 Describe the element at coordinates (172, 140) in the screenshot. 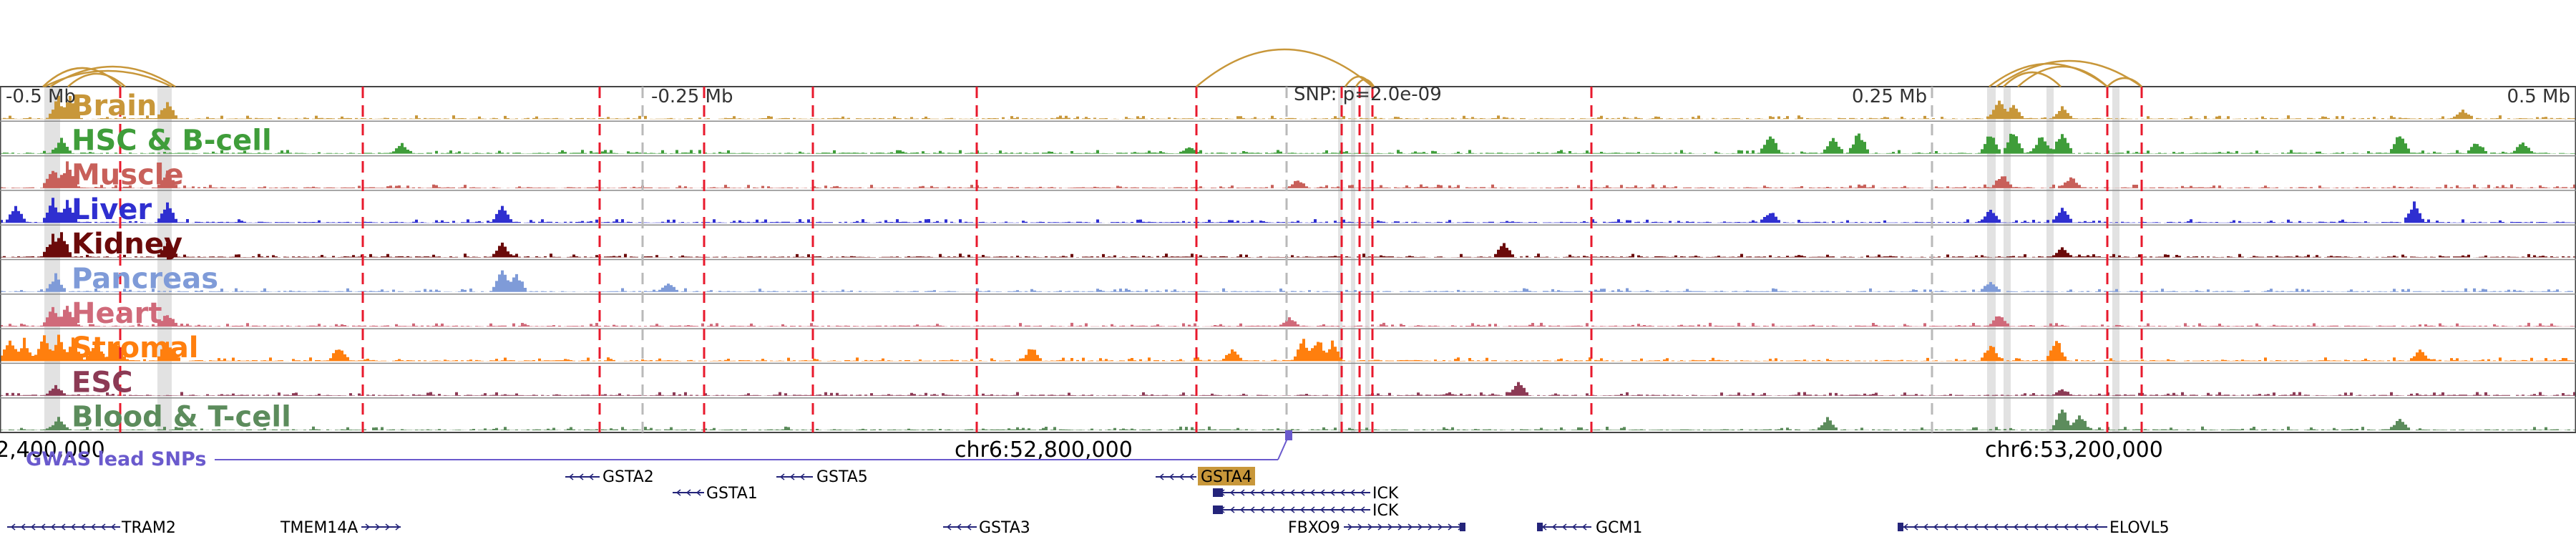

I see `track-label-1: HSC & B-cell` at that location.